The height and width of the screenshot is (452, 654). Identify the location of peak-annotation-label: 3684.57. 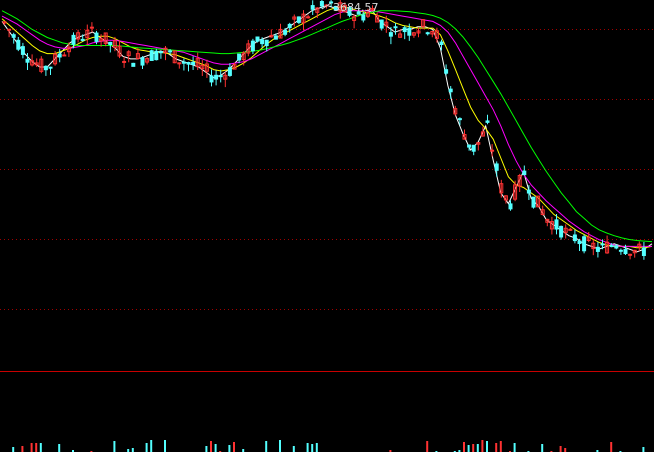
(356, 7).